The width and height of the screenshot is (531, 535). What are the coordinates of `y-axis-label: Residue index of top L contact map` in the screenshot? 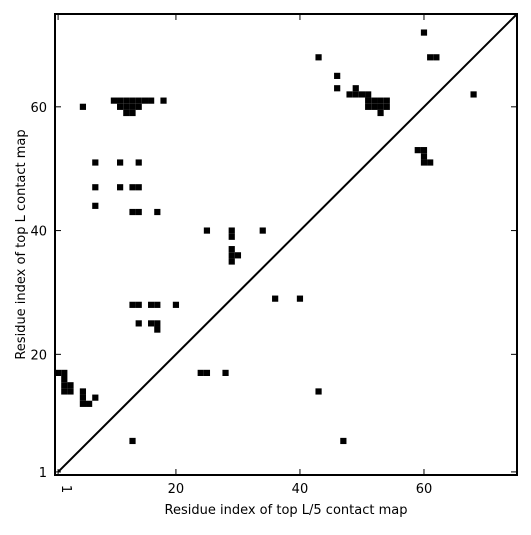 It's located at (21, 244).